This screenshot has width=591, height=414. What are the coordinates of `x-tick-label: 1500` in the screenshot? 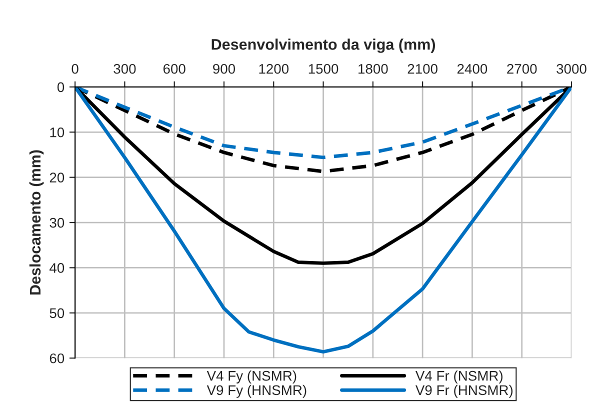 It's located at (323, 69).